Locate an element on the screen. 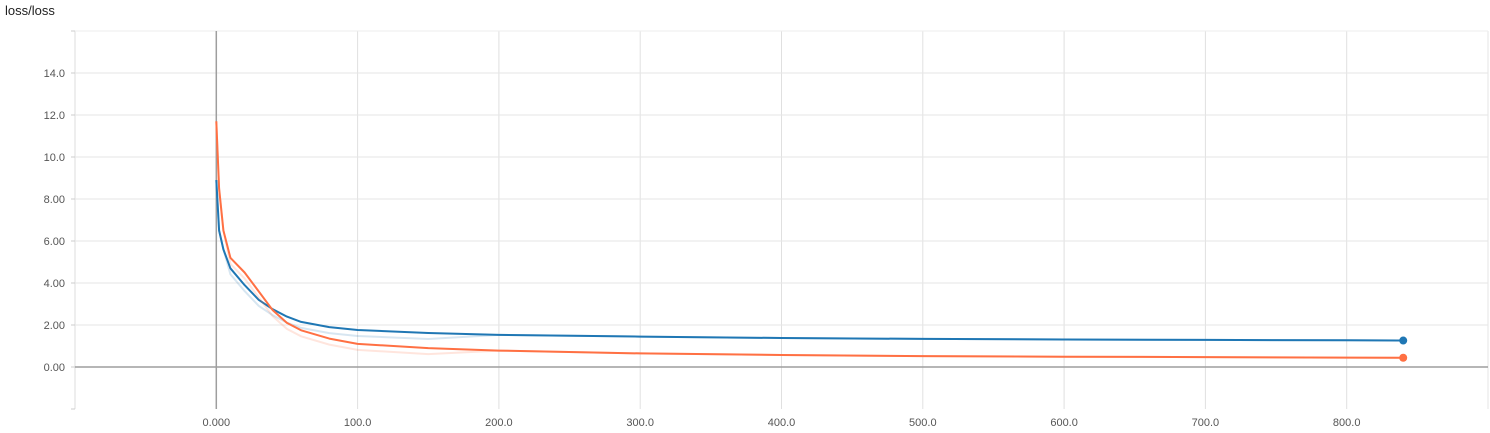 This screenshot has width=1490, height=433. x-tick-label: 500.0 is located at coordinates (923, 423).